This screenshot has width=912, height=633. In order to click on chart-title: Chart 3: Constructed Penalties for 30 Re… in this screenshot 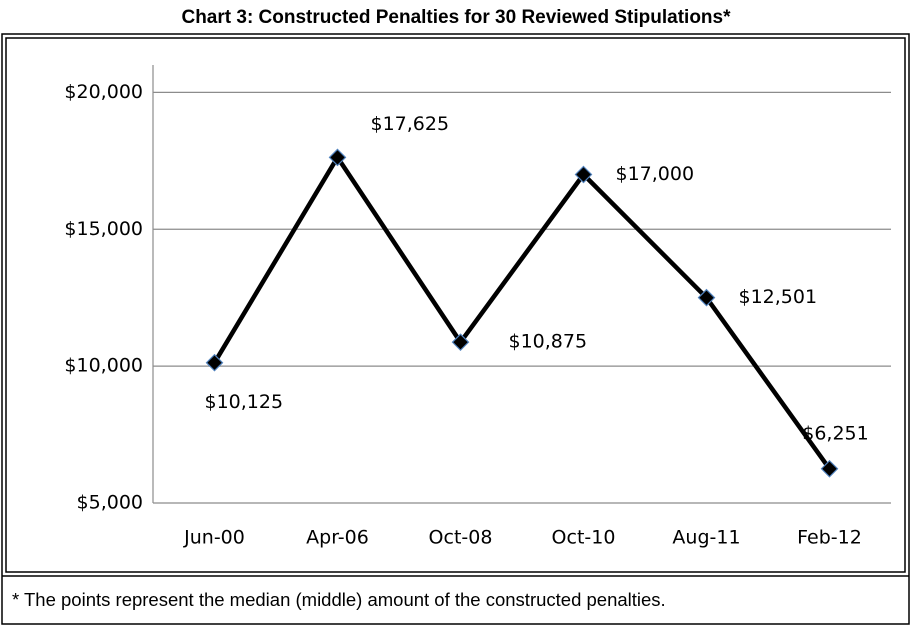, I will do `click(456, 17)`.